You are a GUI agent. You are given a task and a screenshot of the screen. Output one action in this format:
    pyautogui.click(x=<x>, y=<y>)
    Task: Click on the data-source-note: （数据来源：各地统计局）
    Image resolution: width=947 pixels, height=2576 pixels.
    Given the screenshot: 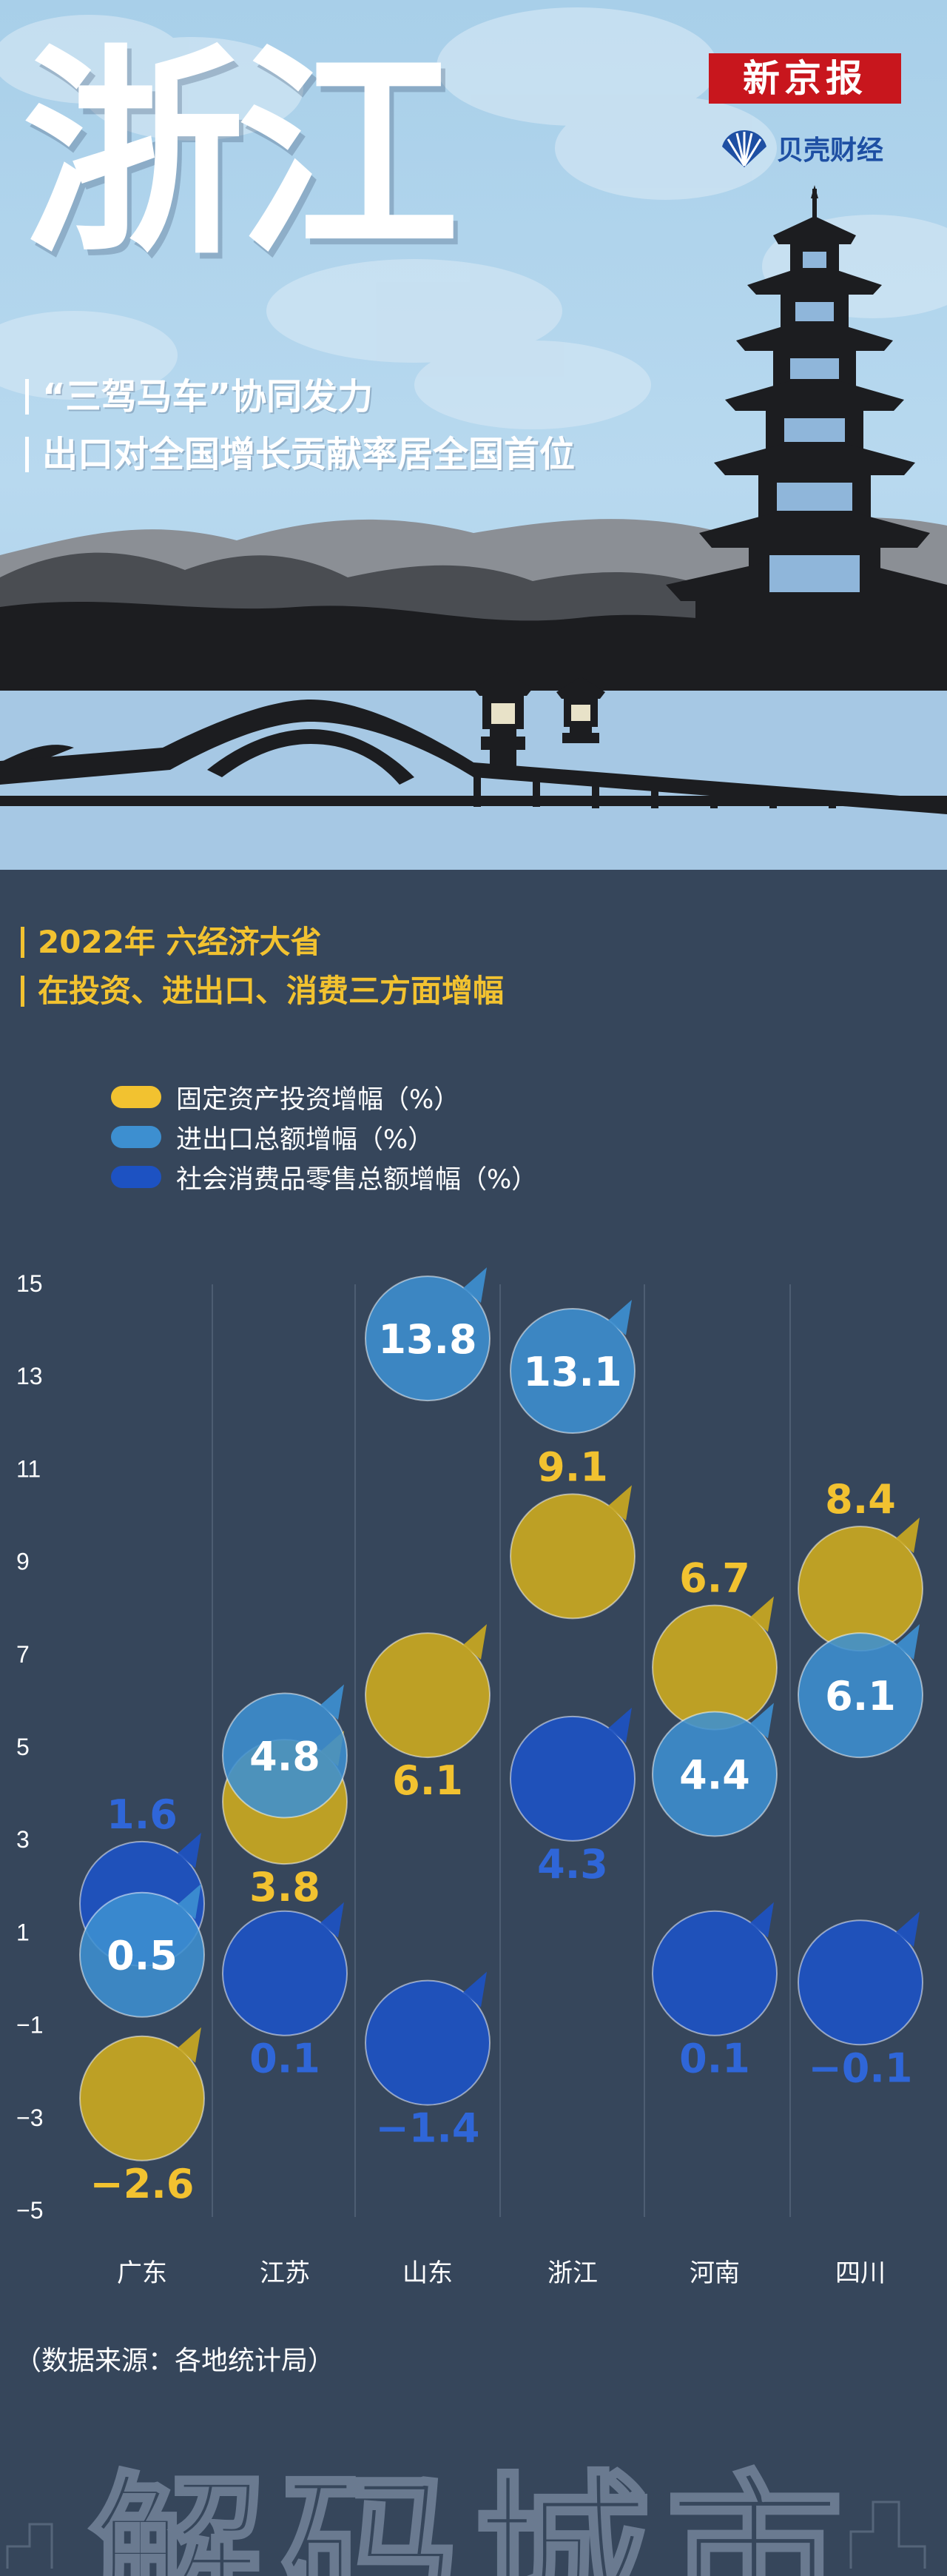 What is the action you would take?
    pyautogui.click(x=175, y=2361)
    